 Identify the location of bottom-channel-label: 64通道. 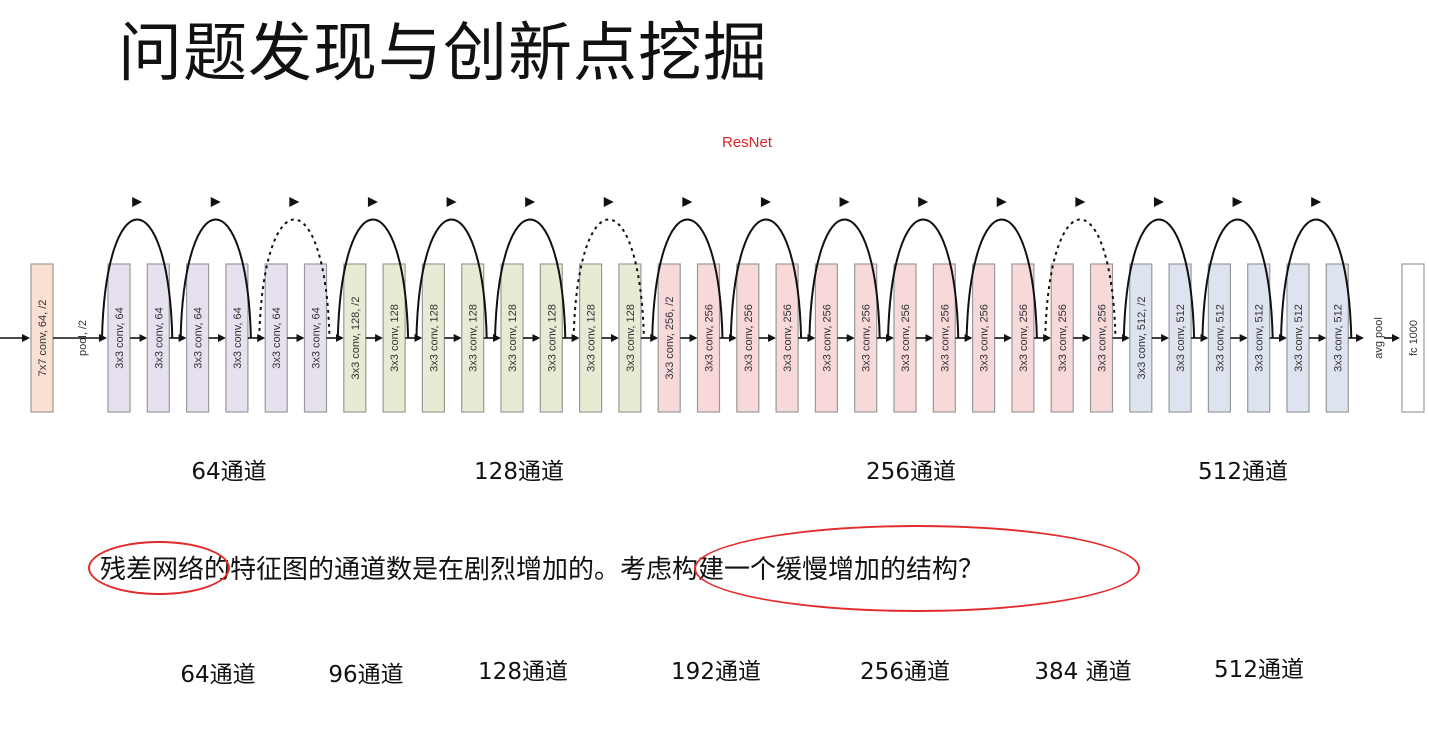
(218, 675).